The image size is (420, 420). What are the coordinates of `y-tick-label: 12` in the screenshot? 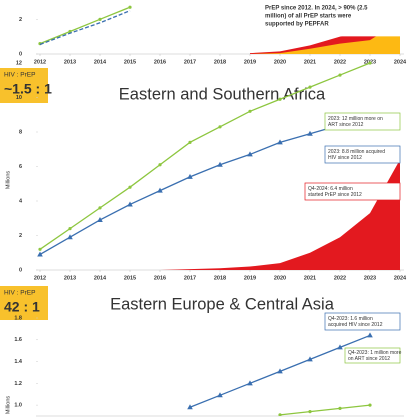 It's located at (19, 63).